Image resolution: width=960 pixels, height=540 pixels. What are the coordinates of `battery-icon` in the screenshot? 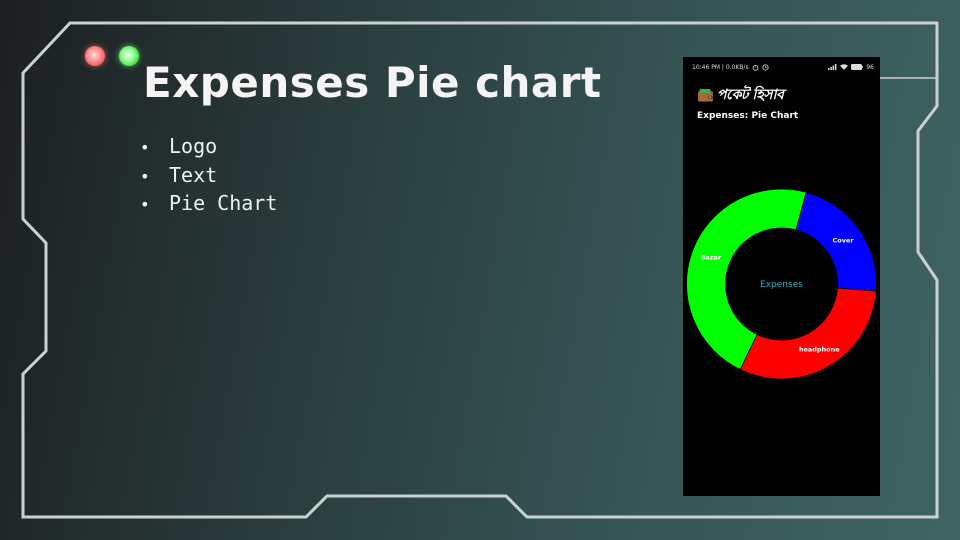 It's located at (857, 67).